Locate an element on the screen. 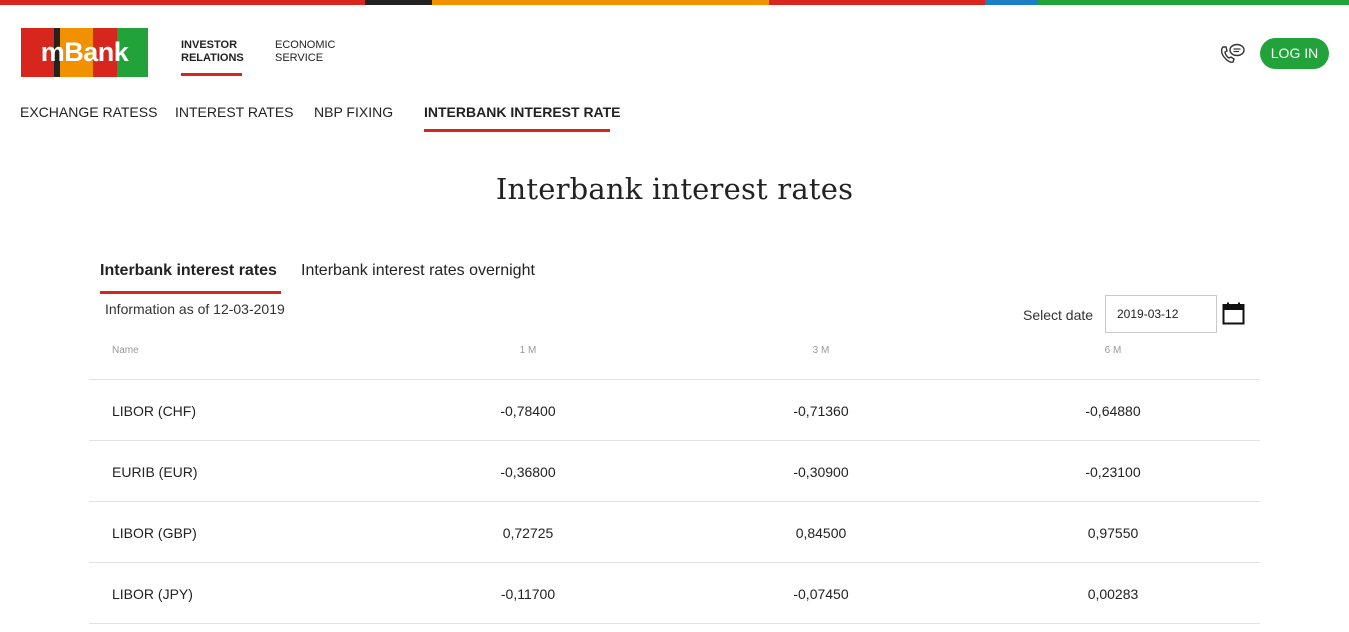 The width and height of the screenshot is (1349, 632). stripe-red is located at coordinates (182, 2).